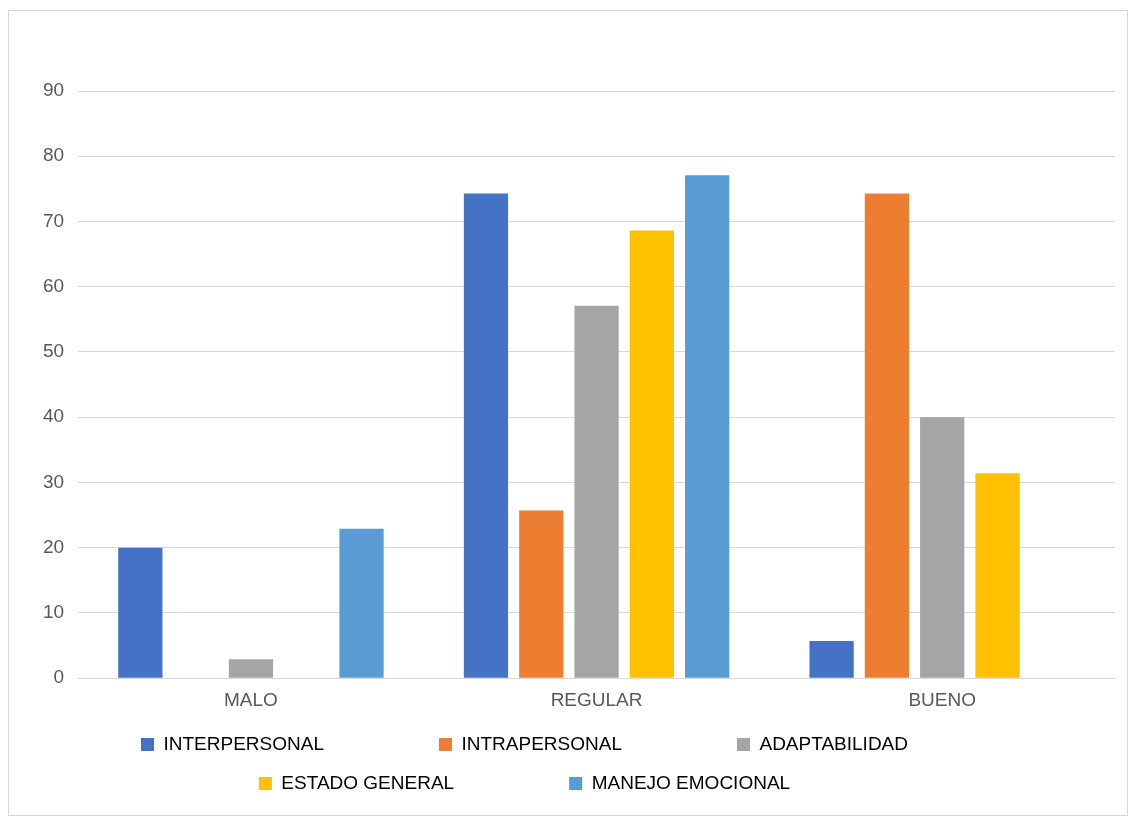 The image size is (1138, 823). I want to click on y-tick-label: 80, so click(53, 155).